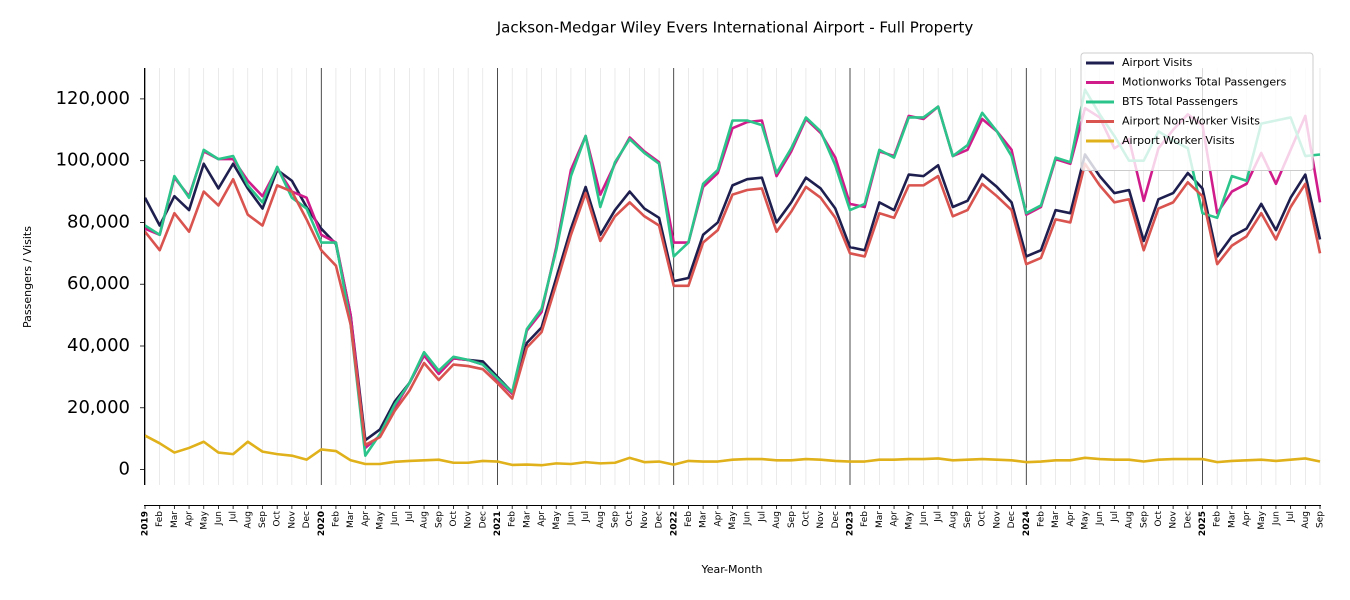  What do you see at coordinates (1157, 62) in the screenshot?
I see `legend-label: Airport Visits` at bounding box center [1157, 62].